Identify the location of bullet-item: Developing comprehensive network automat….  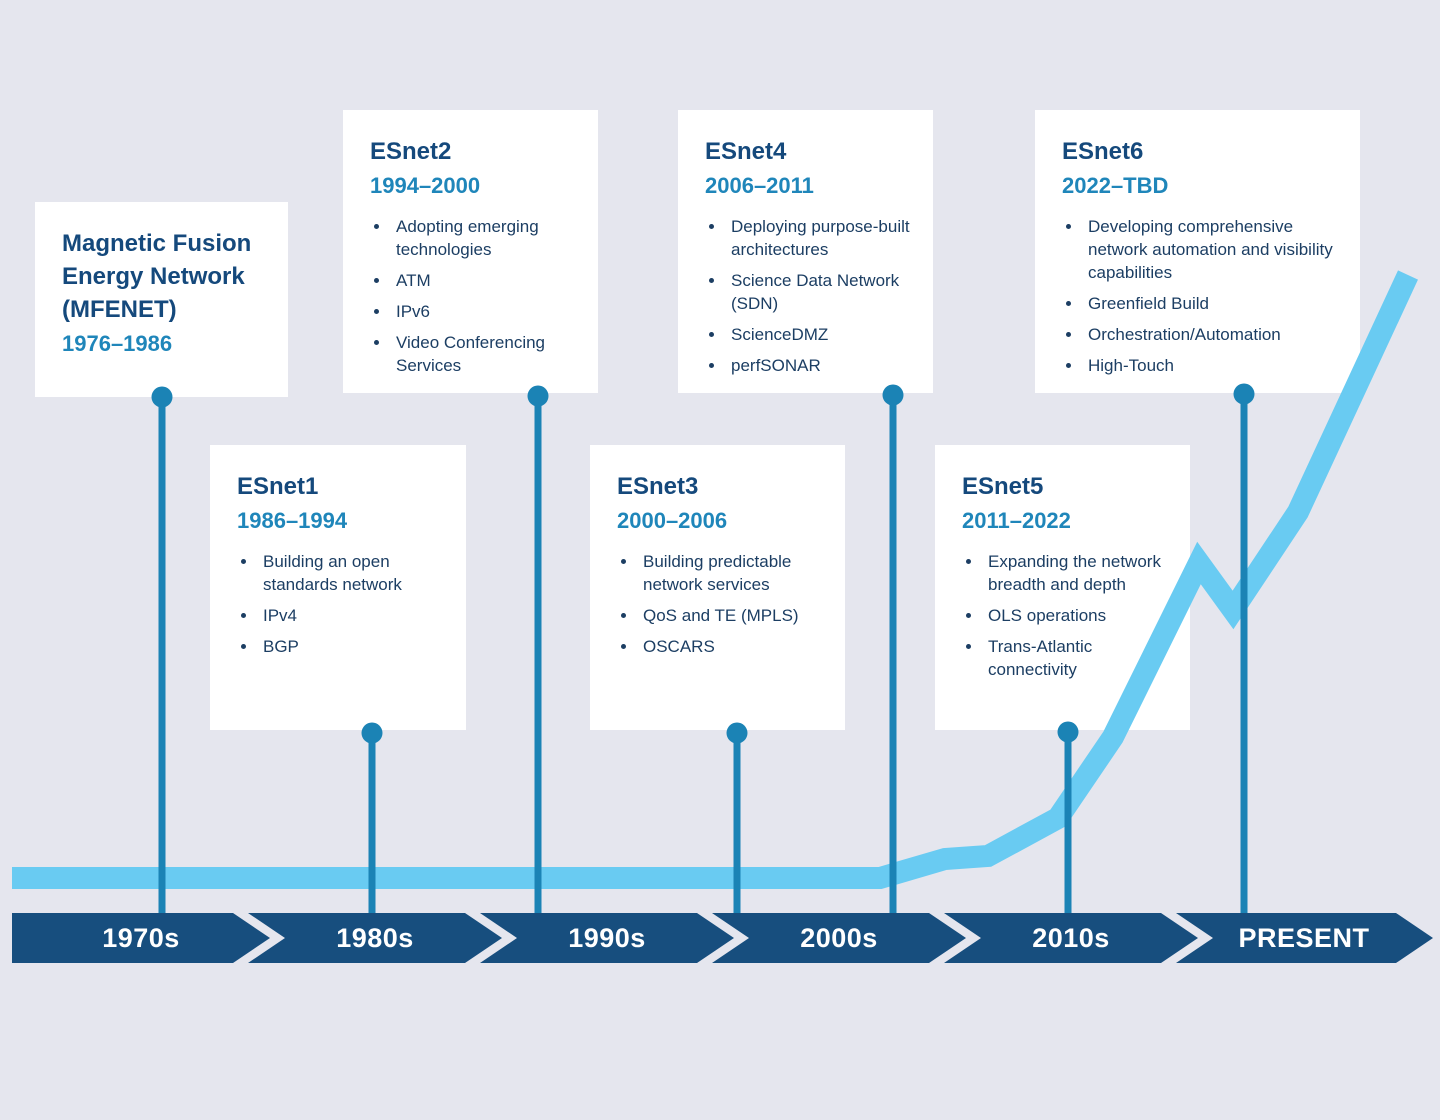
(1203, 249).